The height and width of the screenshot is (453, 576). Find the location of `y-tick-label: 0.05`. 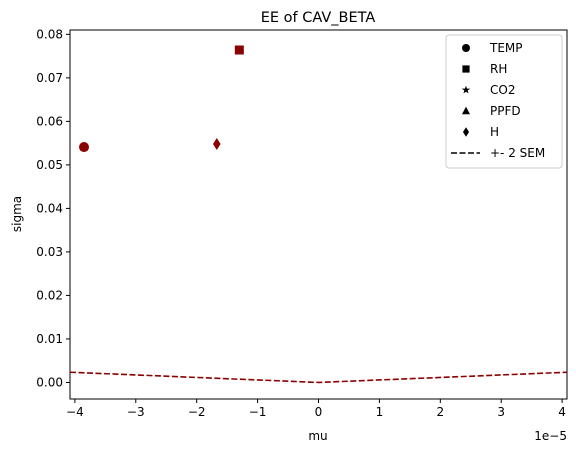

y-tick-label: 0.05 is located at coordinates (49, 165).